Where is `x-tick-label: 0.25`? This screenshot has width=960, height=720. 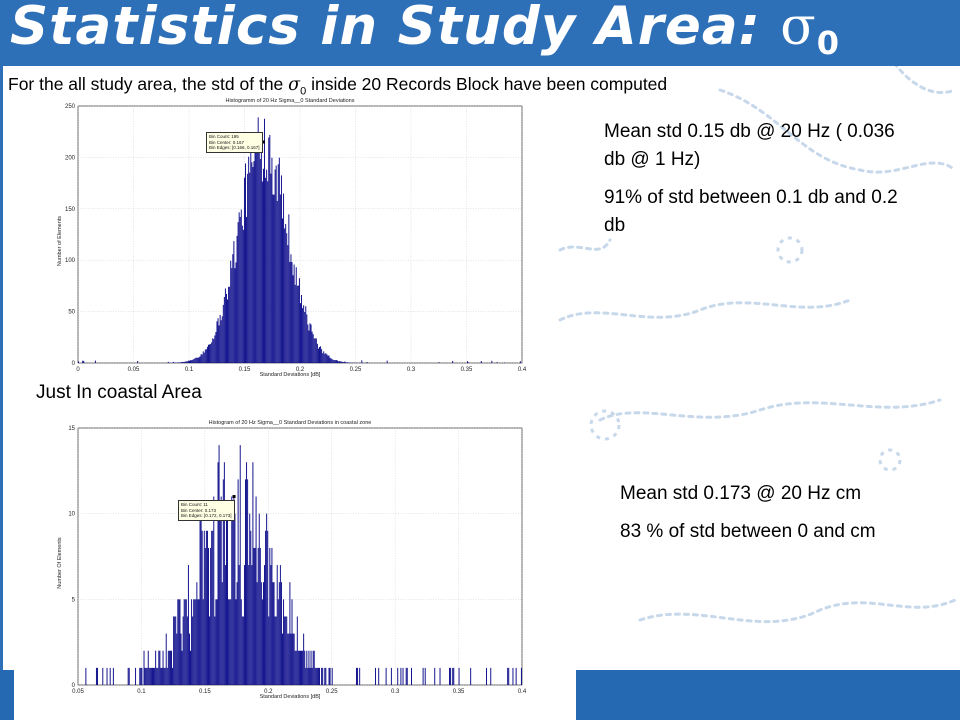
x-tick-label: 0.25 is located at coordinates (356, 370).